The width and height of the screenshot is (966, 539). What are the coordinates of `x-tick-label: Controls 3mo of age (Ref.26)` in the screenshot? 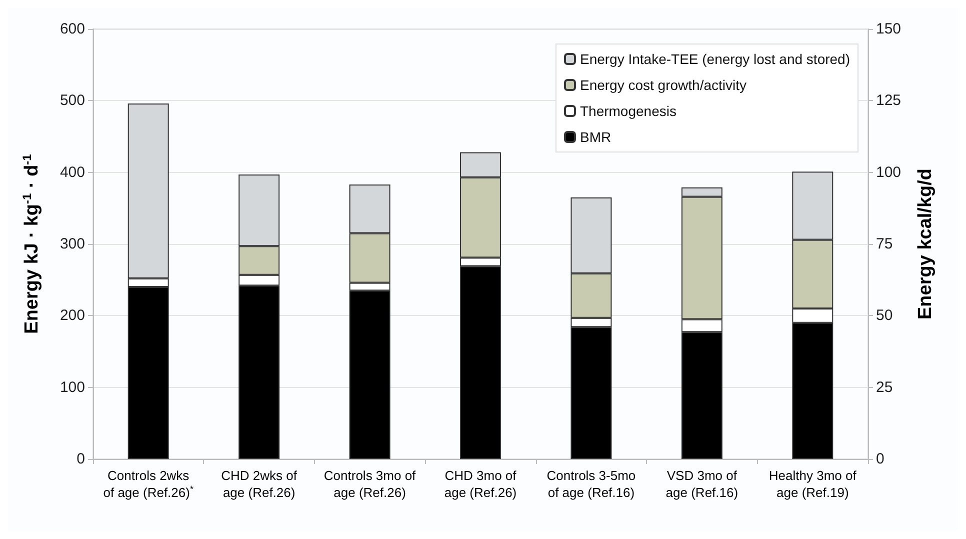 It's located at (370, 484).